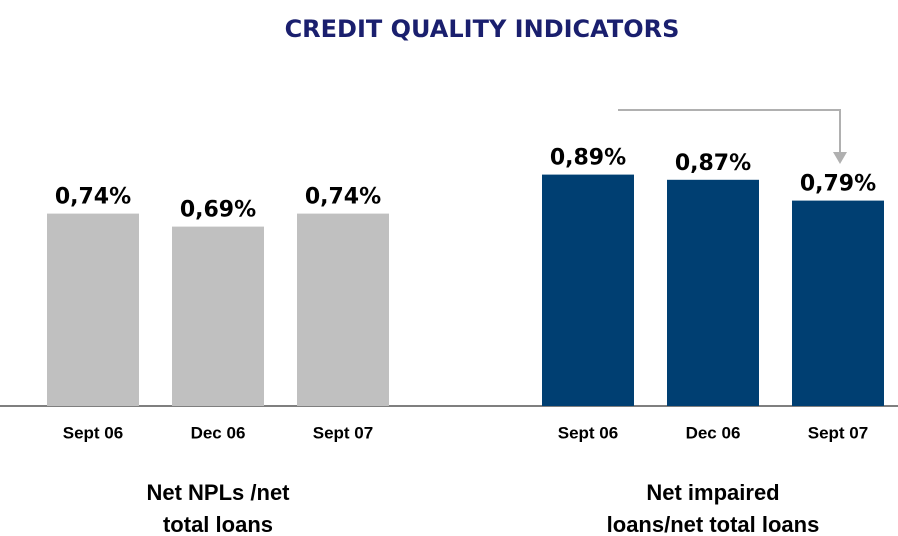 The image size is (898, 536). What do you see at coordinates (713, 163) in the screenshot?
I see `value-label: 0,87%` at bounding box center [713, 163].